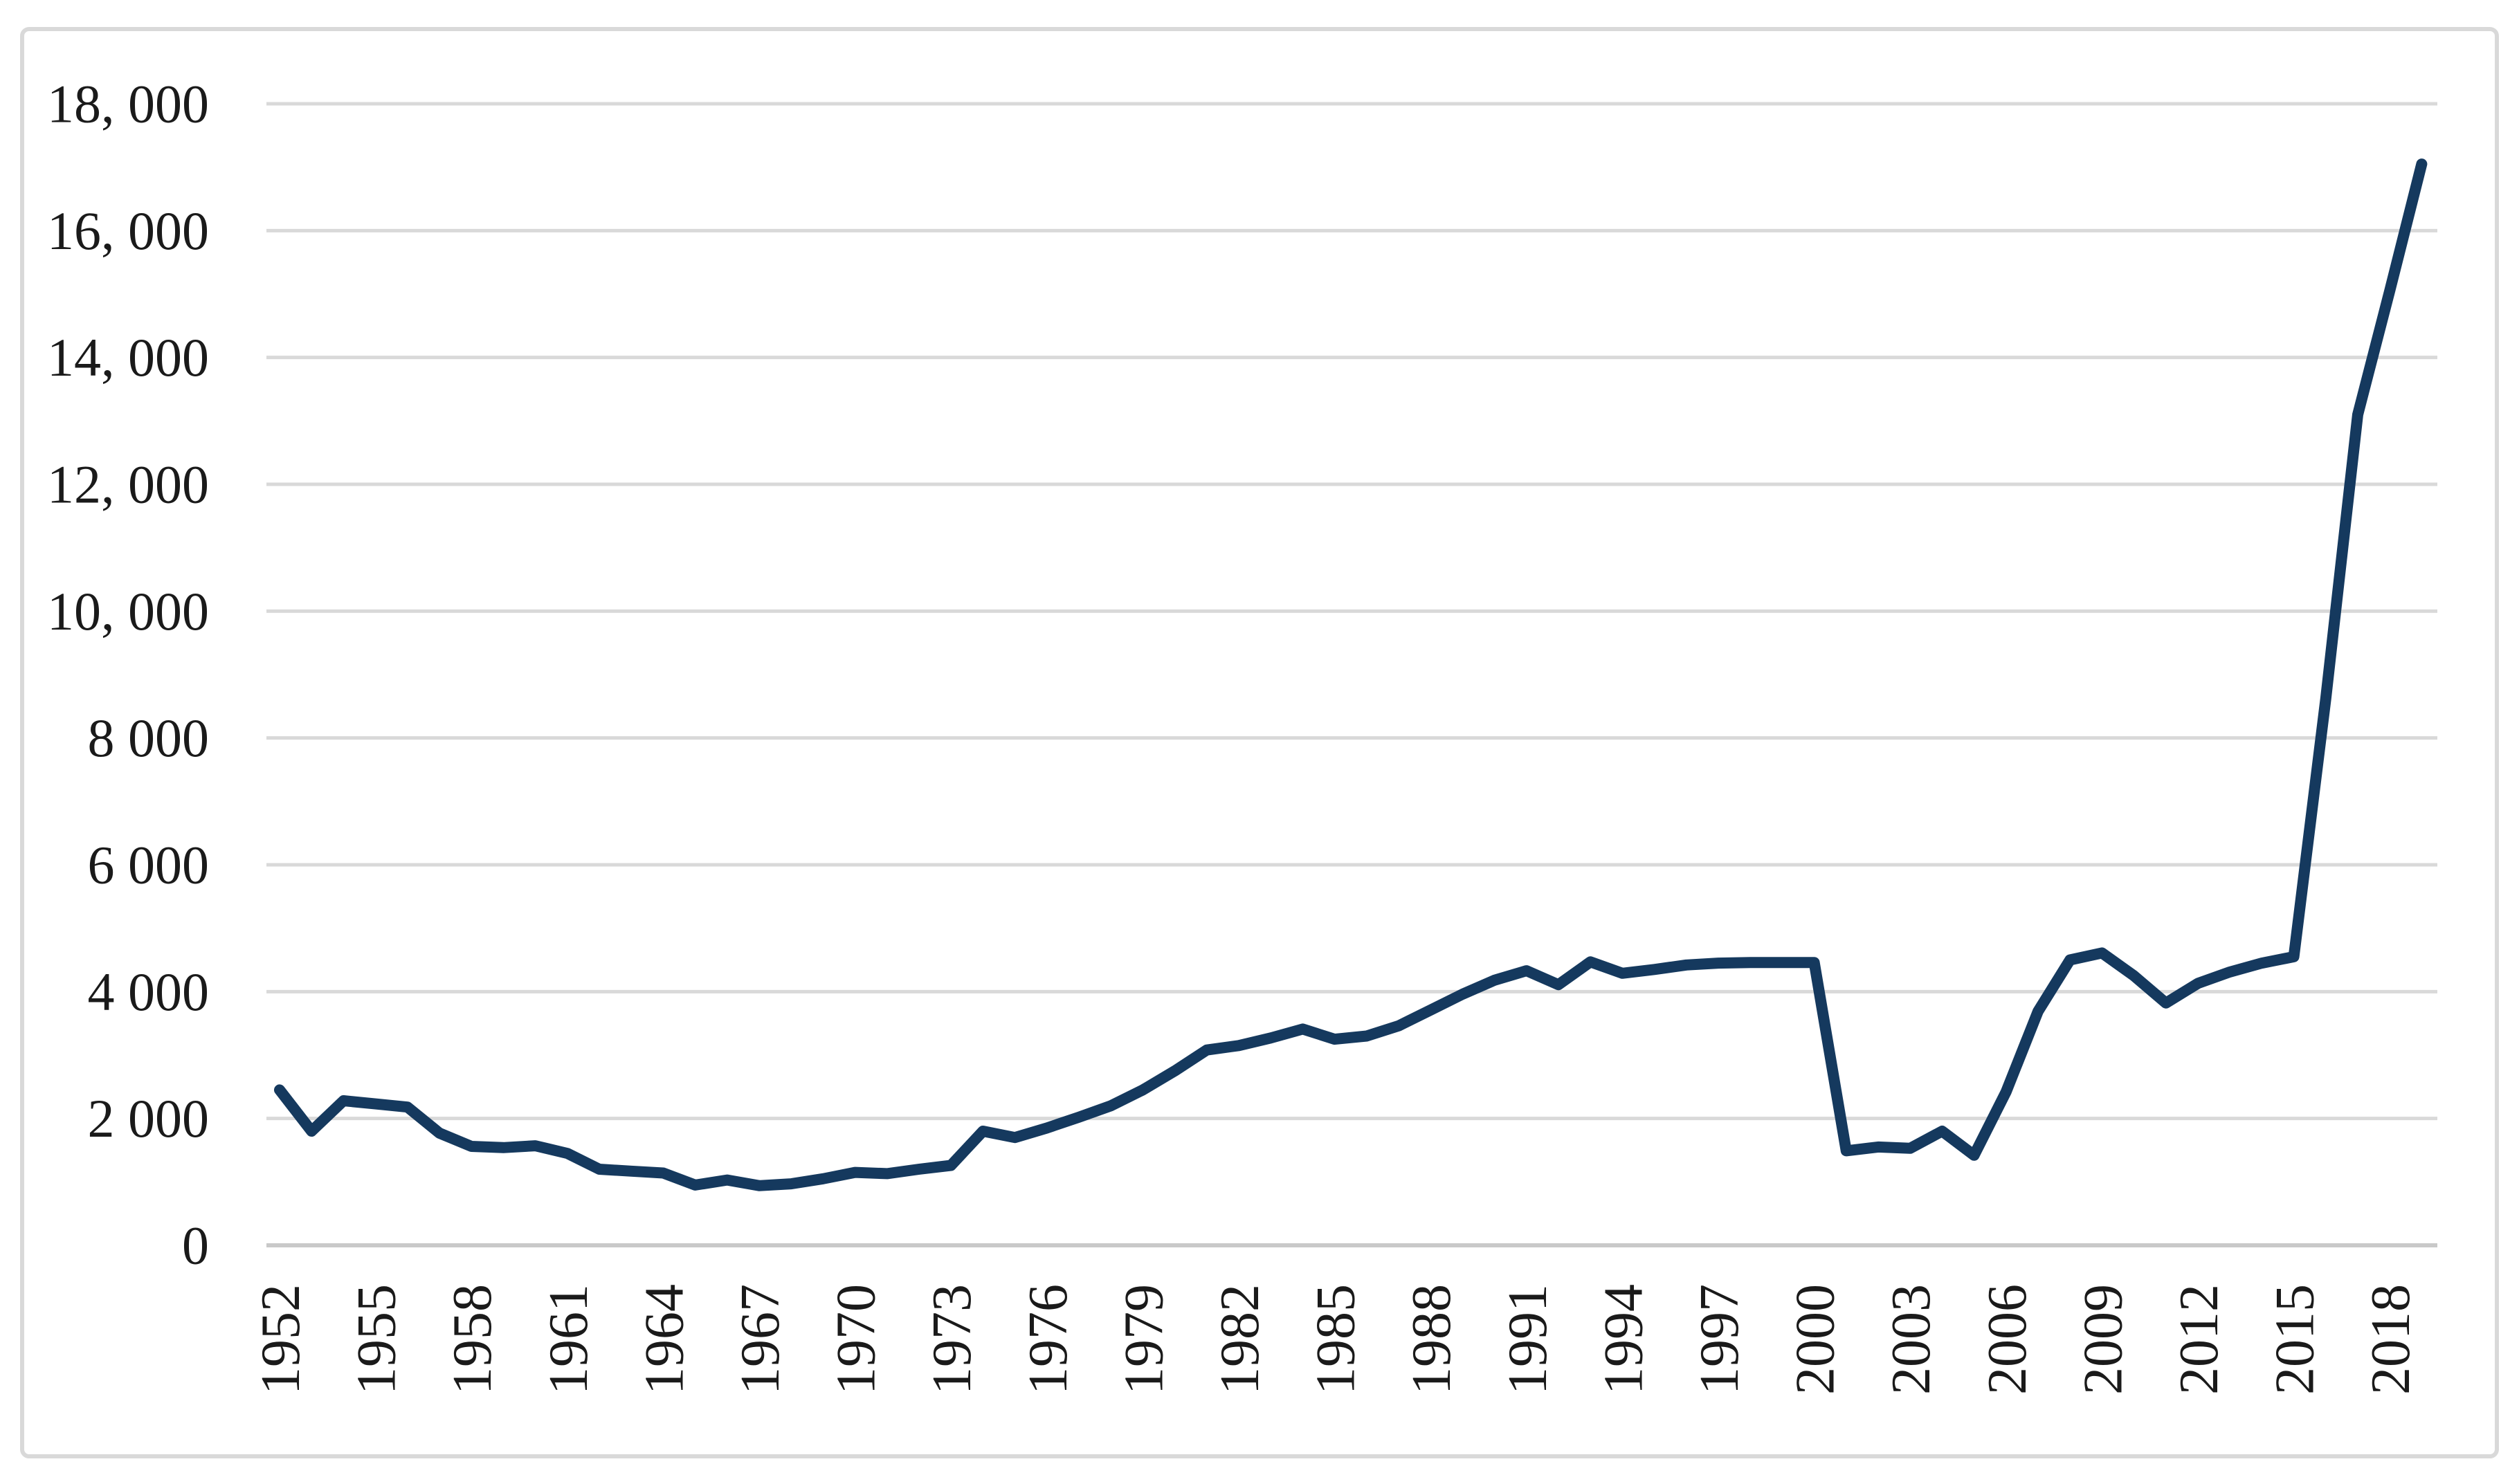  I want to click on x-tick-label: 1961, so click(568, 1339).